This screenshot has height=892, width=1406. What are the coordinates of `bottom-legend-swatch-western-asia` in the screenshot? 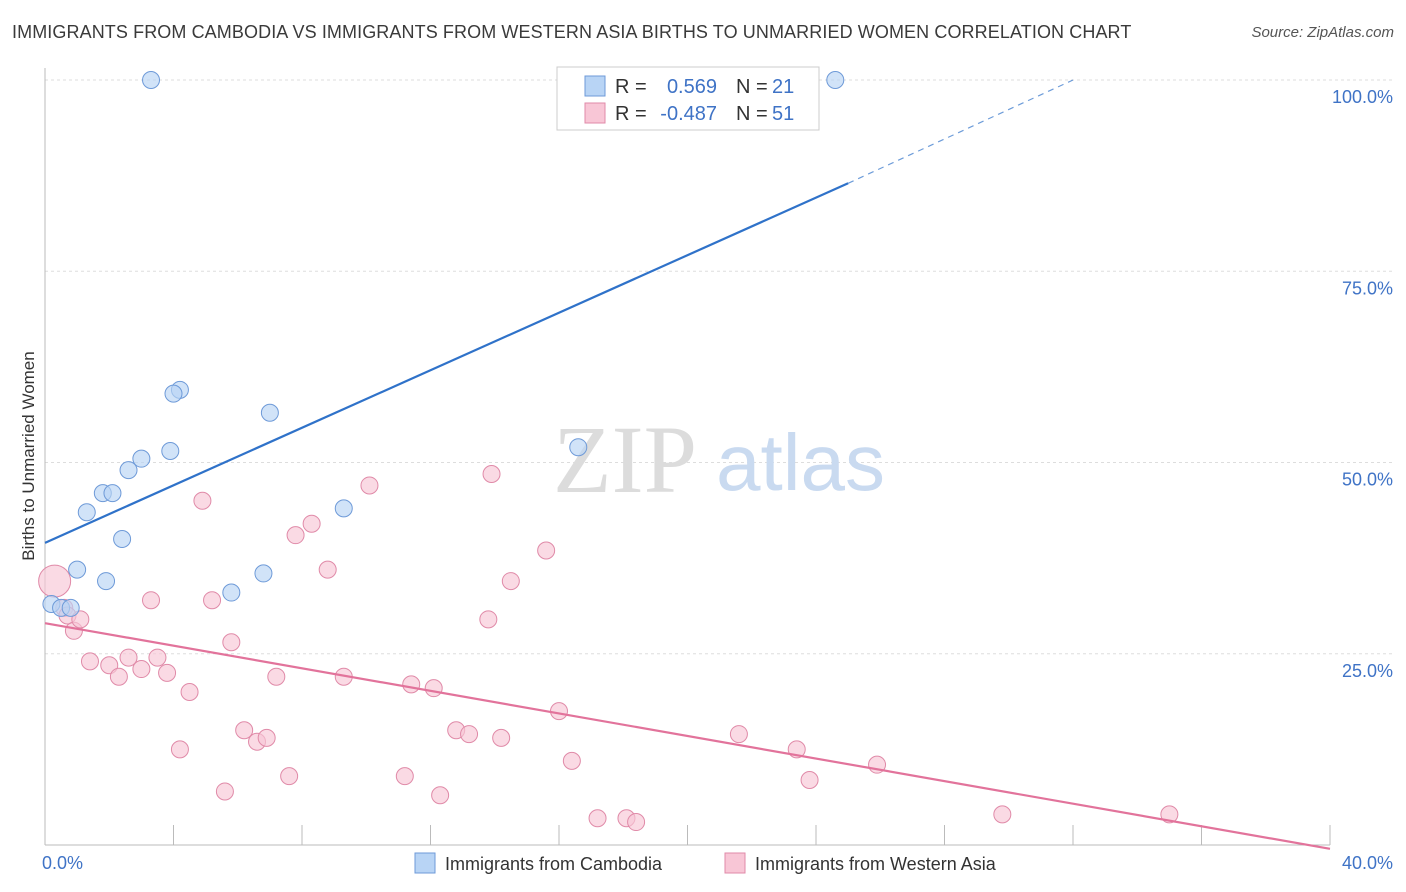 It's located at (735, 863).